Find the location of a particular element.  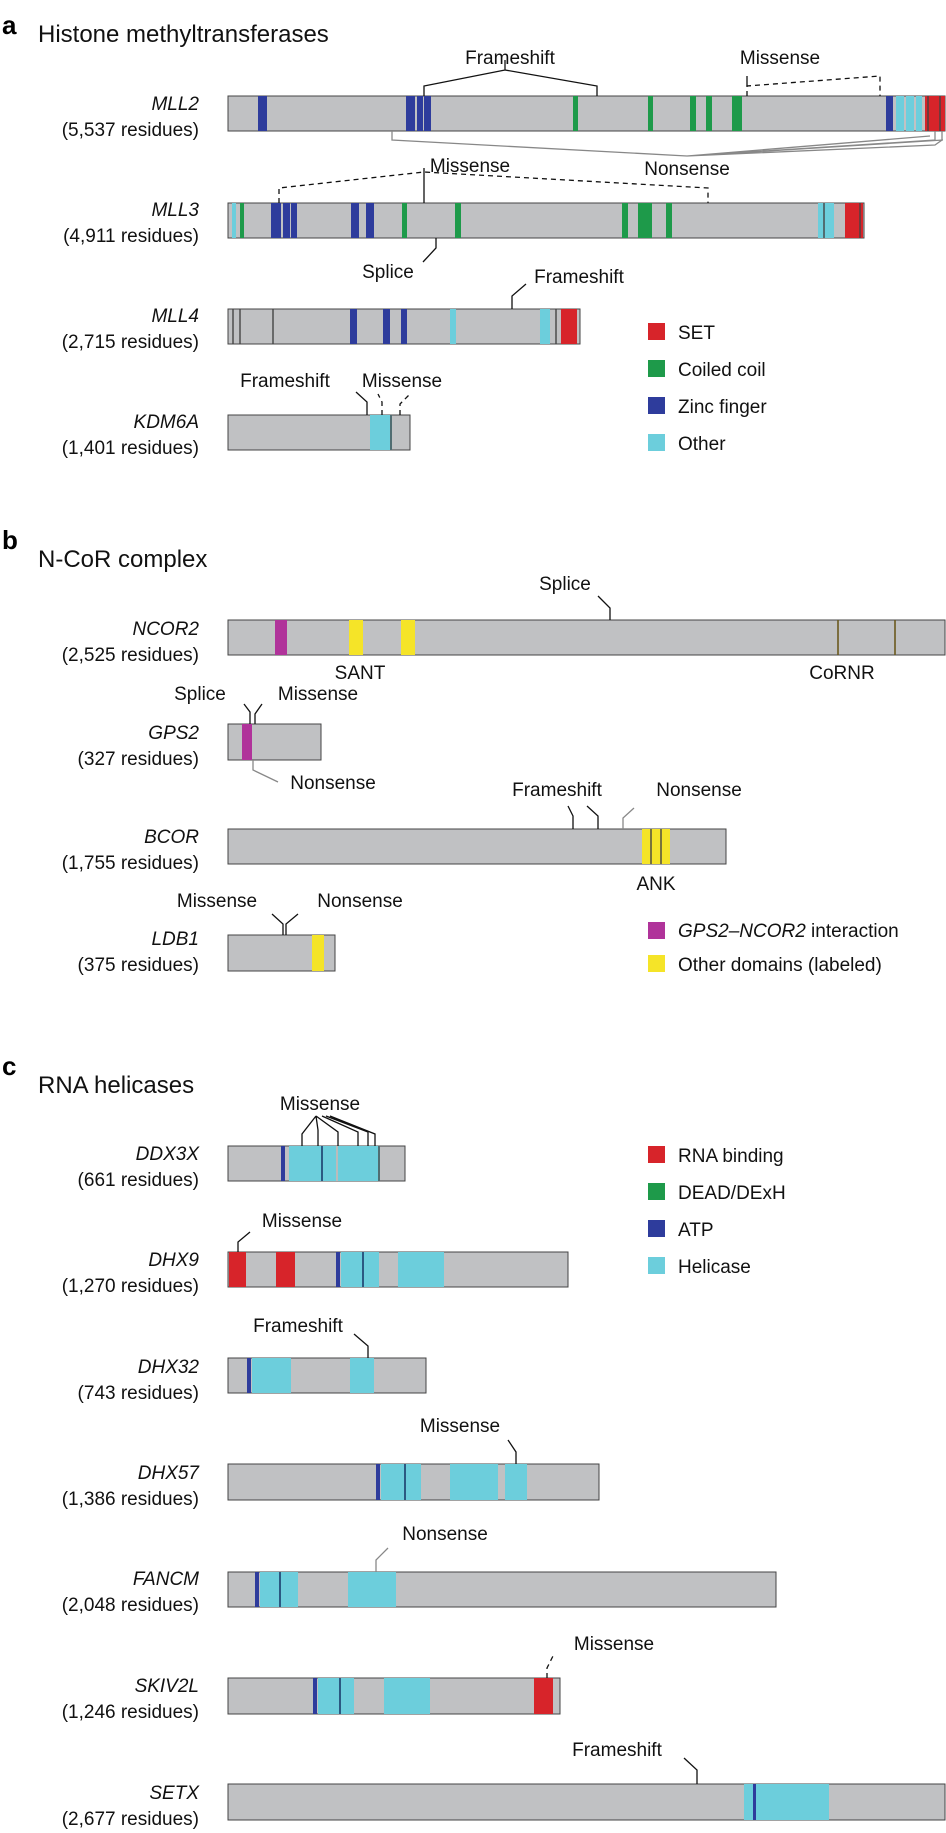

legend-label-gps2-ncor2-interaction: GPS2–NCOR2 interaction is located at coordinates (788, 931).